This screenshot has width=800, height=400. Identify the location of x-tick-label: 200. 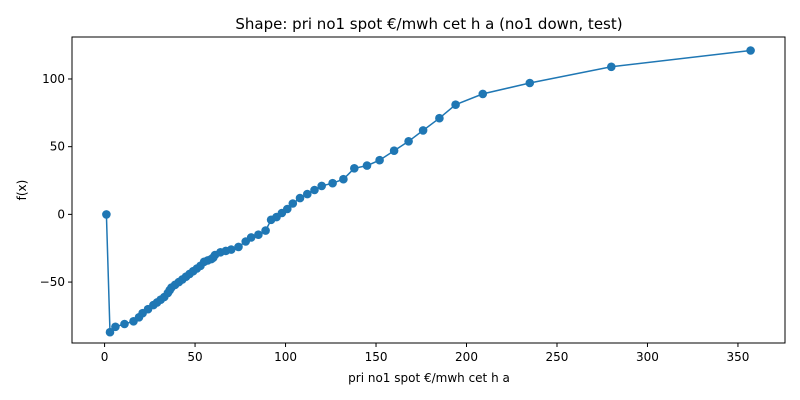
(466, 357).